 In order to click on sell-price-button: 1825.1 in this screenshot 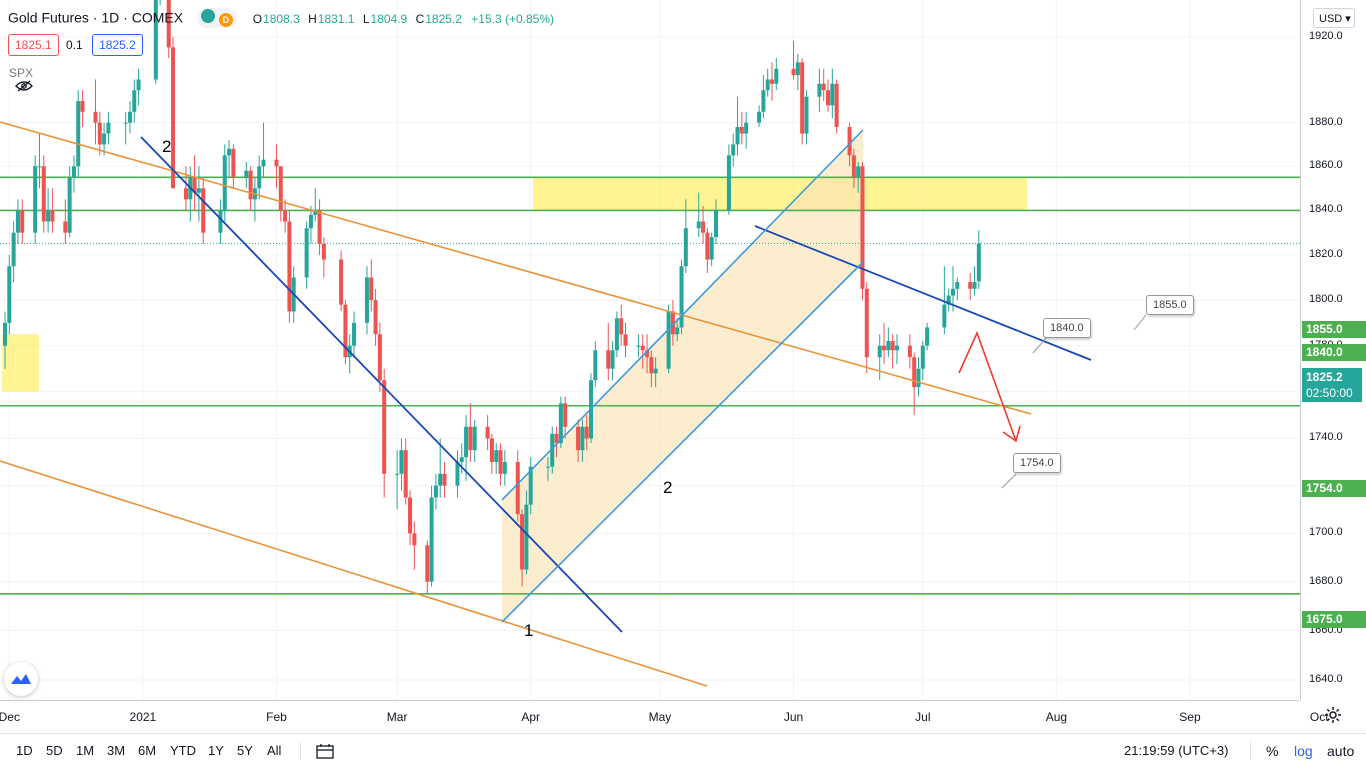, I will do `click(33, 45)`.